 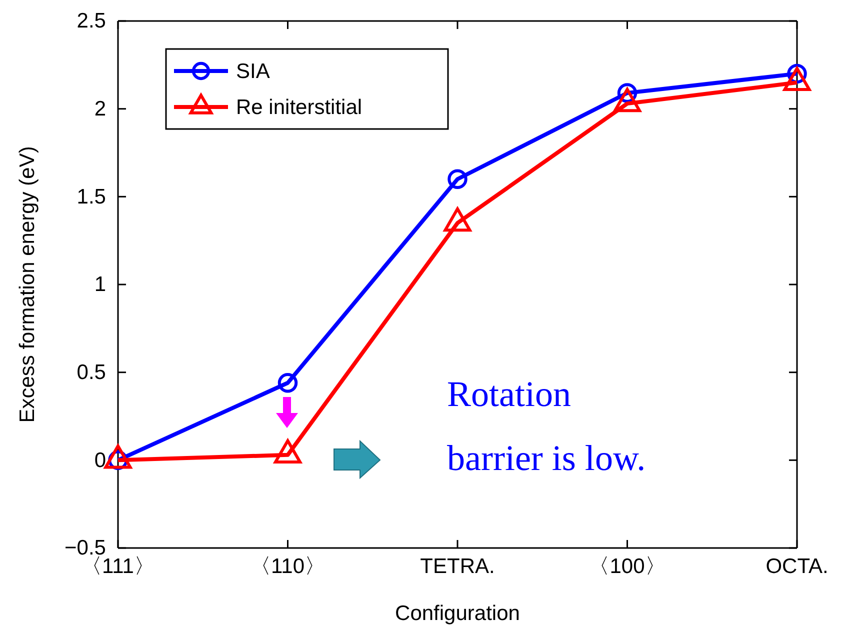 I want to click on x-tick-label: 〈111〉, so click(x=118, y=566).